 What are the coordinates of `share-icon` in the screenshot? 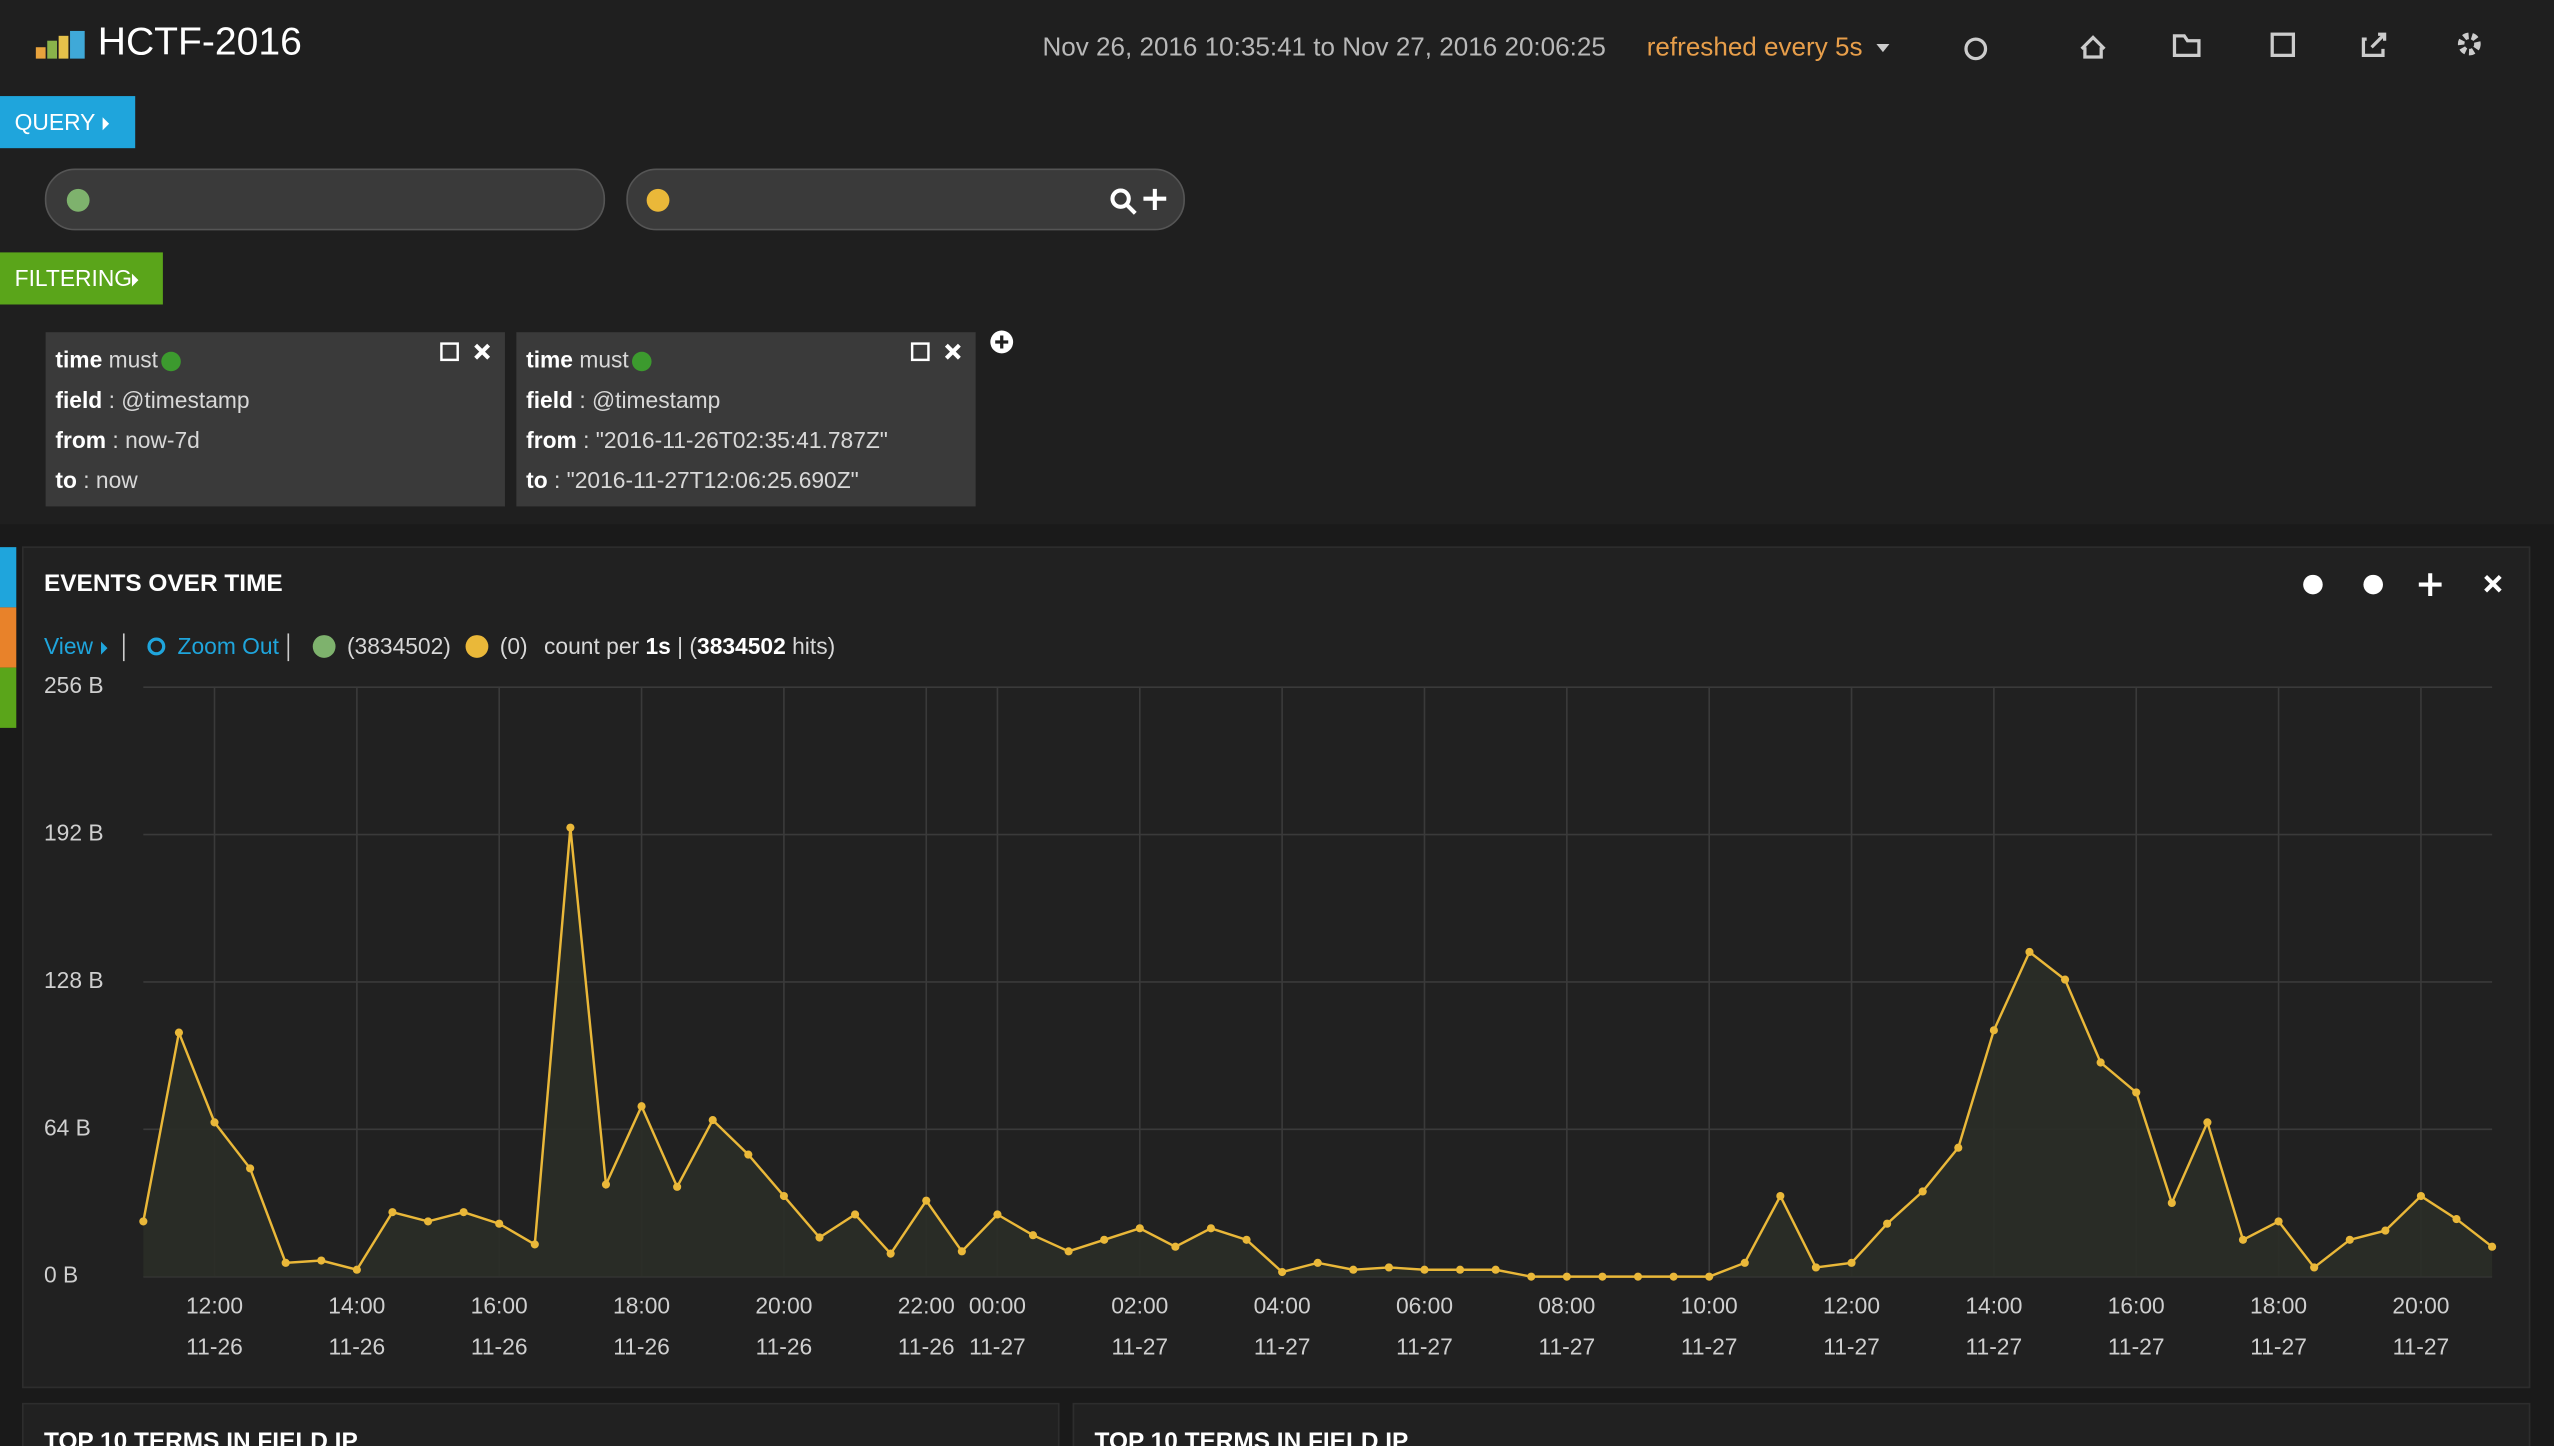 It's located at (2374, 44).